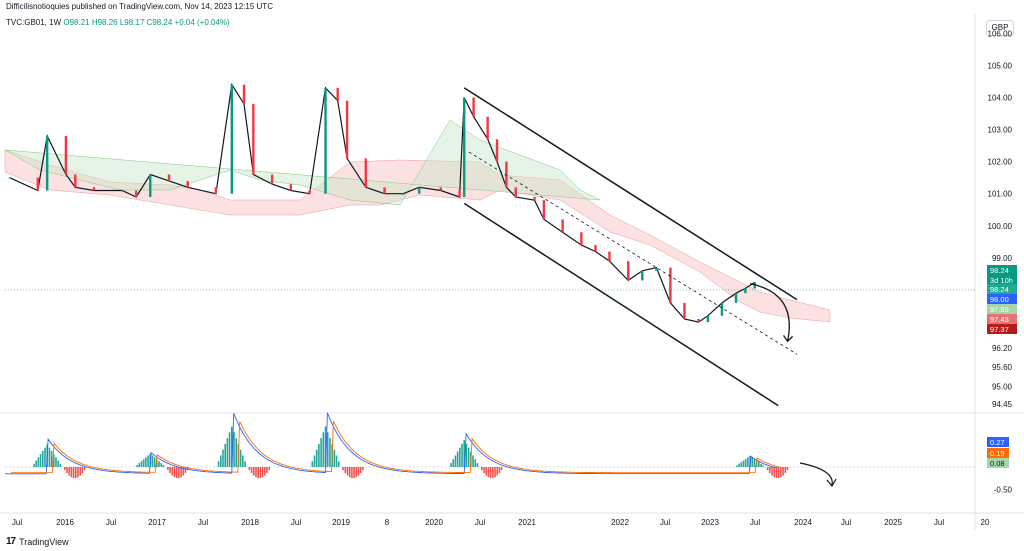 This screenshot has height=551, width=1024. Describe the element at coordinates (999, 319) in the screenshot. I see `price-tag-label: 97.43` at that location.